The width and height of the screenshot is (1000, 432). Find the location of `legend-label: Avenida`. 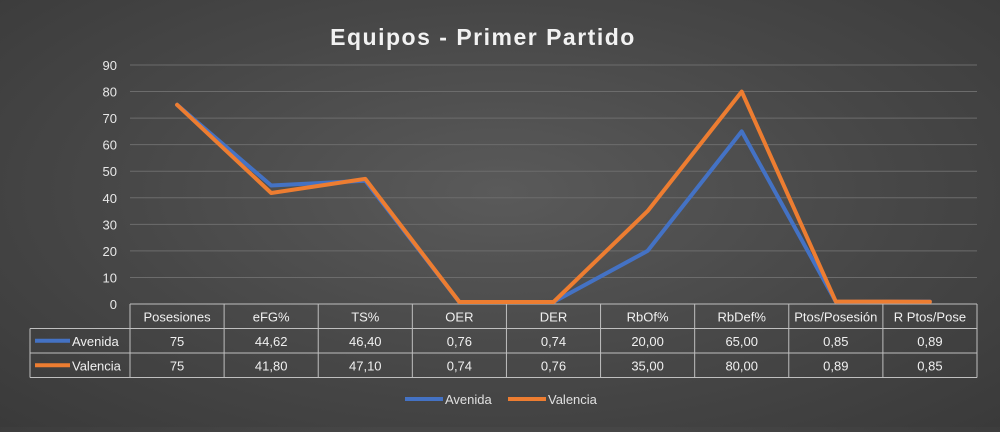

legend-label: Avenida is located at coordinates (469, 399).